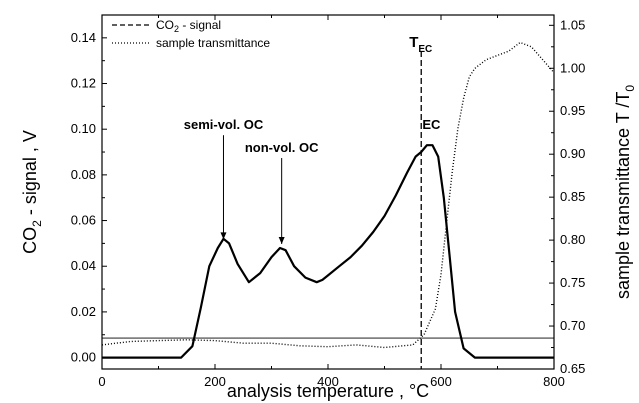 This screenshot has width=639, height=403. Describe the element at coordinates (213, 43) in the screenshot. I see `legend-transmittance-label: sample transmittance` at that location.